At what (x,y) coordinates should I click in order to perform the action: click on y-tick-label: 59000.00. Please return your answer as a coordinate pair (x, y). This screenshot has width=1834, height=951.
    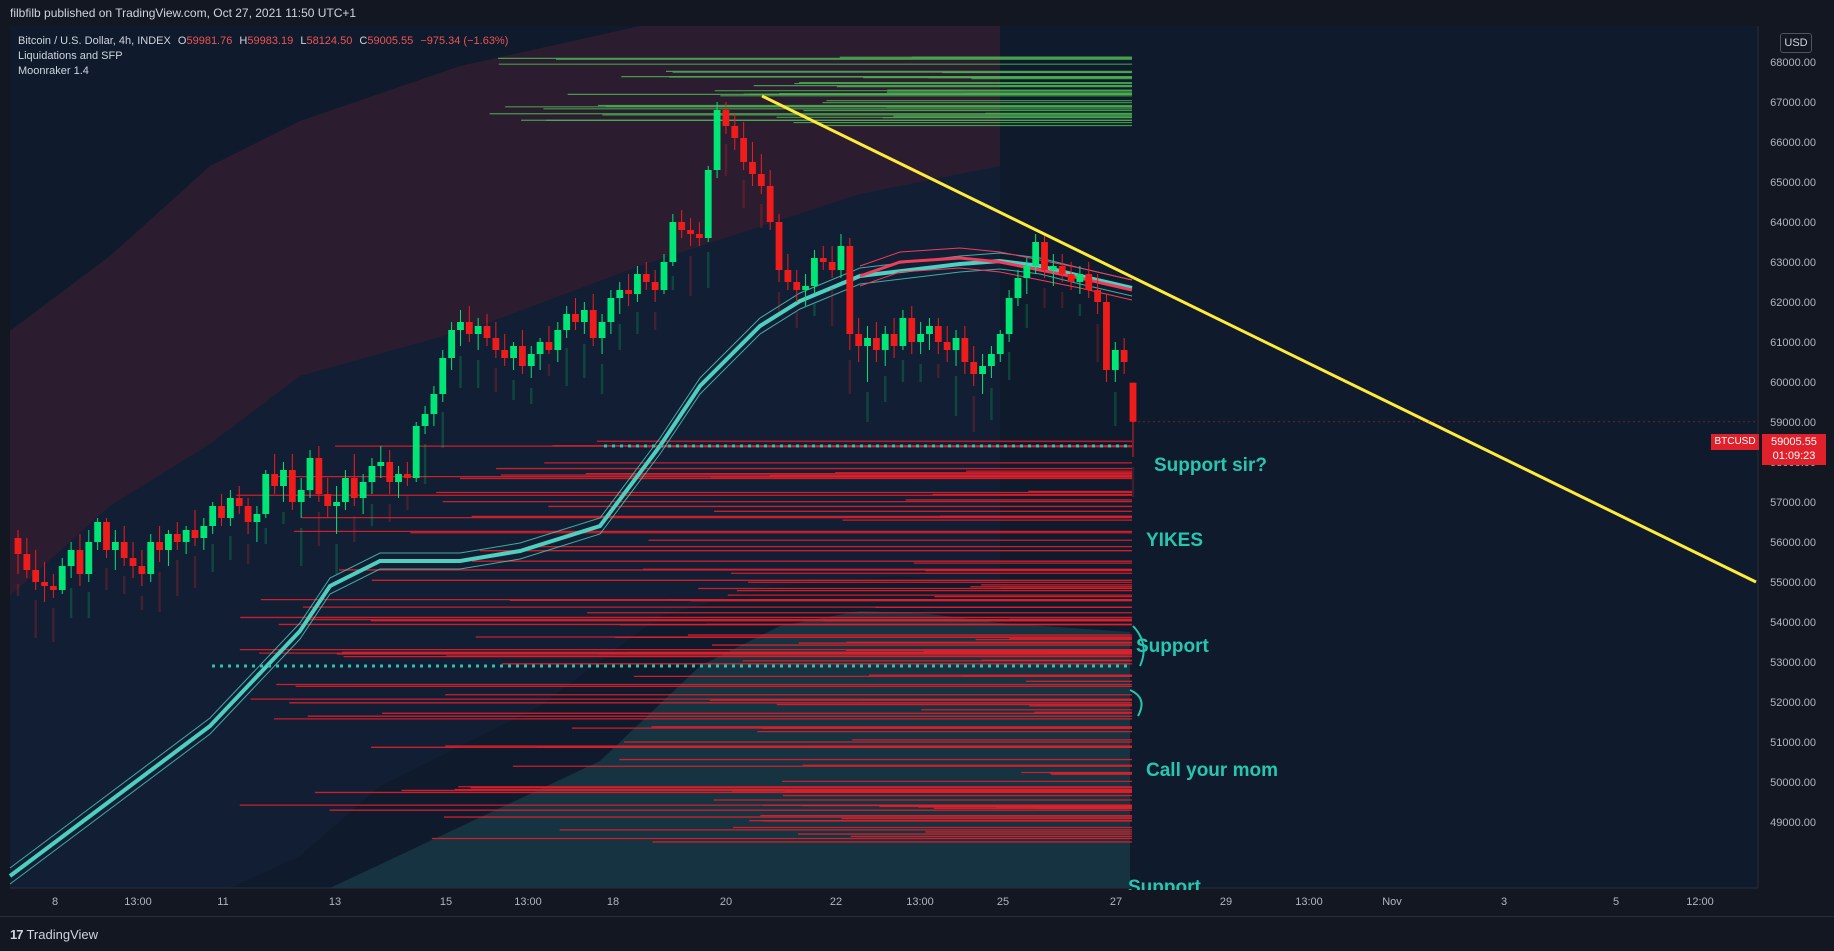
    Looking at the image, I should click on (1793, 423).